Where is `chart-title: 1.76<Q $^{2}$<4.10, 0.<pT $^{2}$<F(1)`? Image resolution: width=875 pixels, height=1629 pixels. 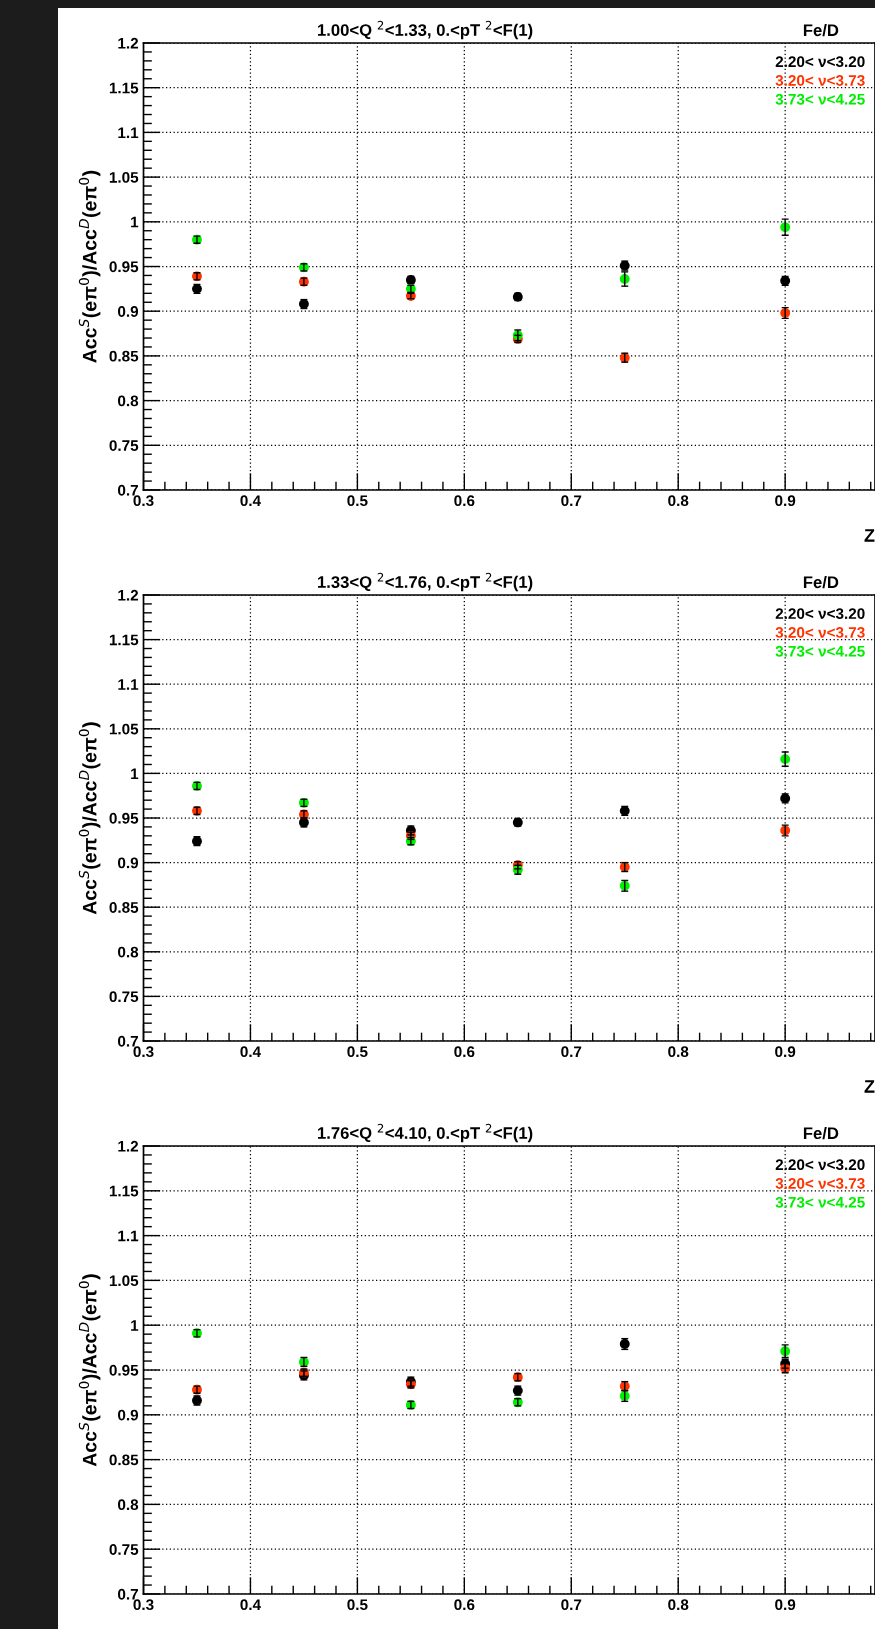 chart-title: 1.76<Q $^{2}$<4.10, 0.<pT $^{2}$<F(1) is located at coordinates (425, 1133).